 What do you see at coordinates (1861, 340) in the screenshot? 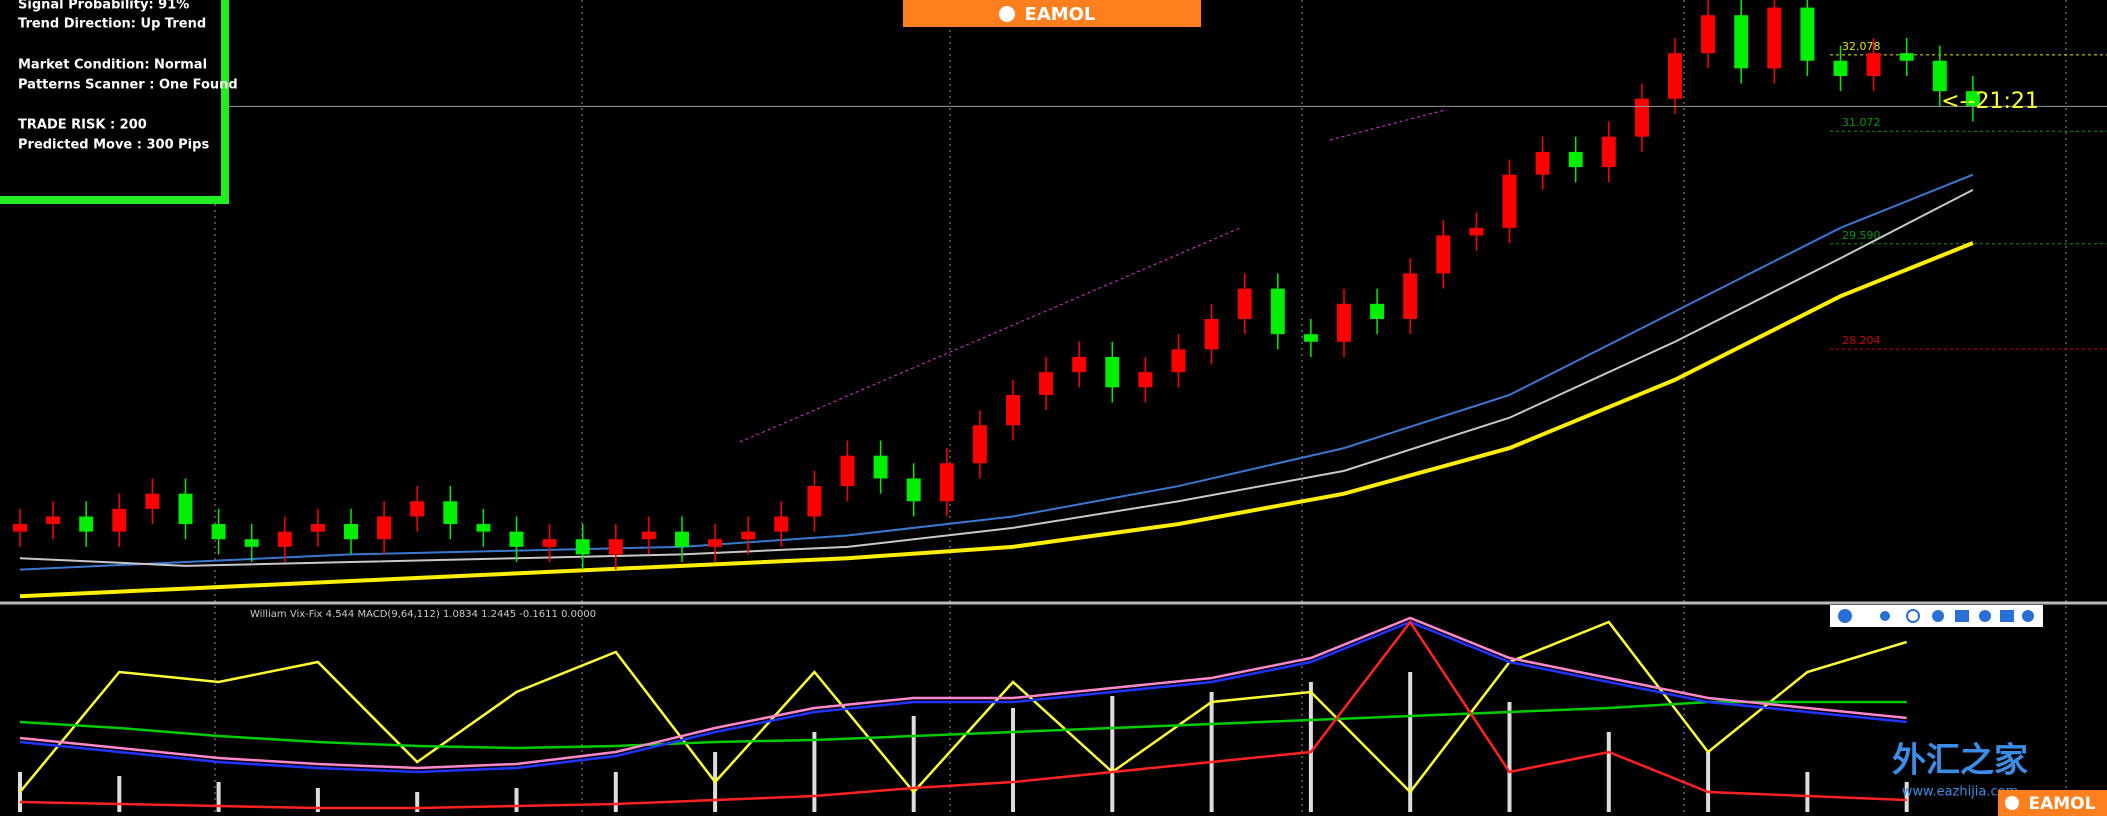
I see `level-label: 28.204` at bounding box center [1861, 340].